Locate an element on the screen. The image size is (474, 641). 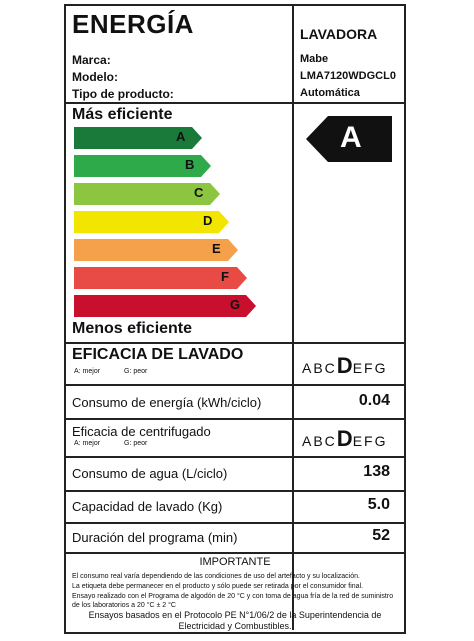
wash-capacity-label: Capacidad de lavado (Kg) is located at coordinates (147, 506).